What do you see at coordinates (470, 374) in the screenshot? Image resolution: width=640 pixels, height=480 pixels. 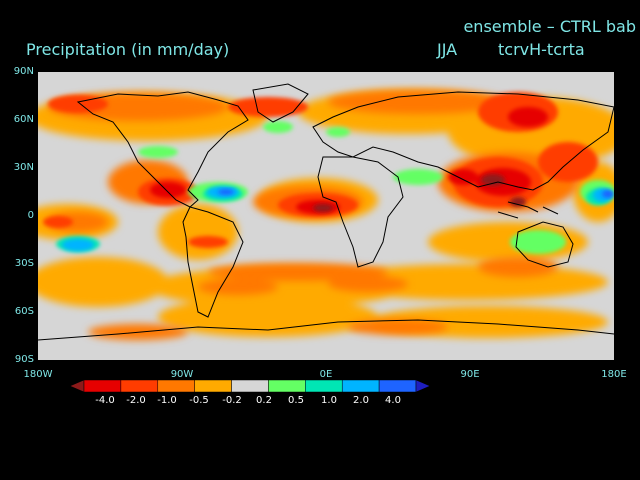 I see `lon-label-90e: 90E` at bounding box center [470, 374].